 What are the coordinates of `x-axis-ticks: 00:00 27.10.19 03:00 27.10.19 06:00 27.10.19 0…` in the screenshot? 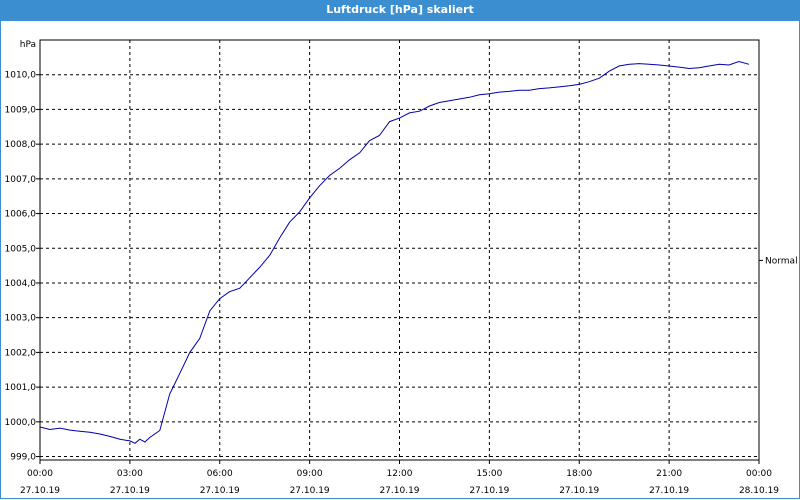 It's located at (399, 478).